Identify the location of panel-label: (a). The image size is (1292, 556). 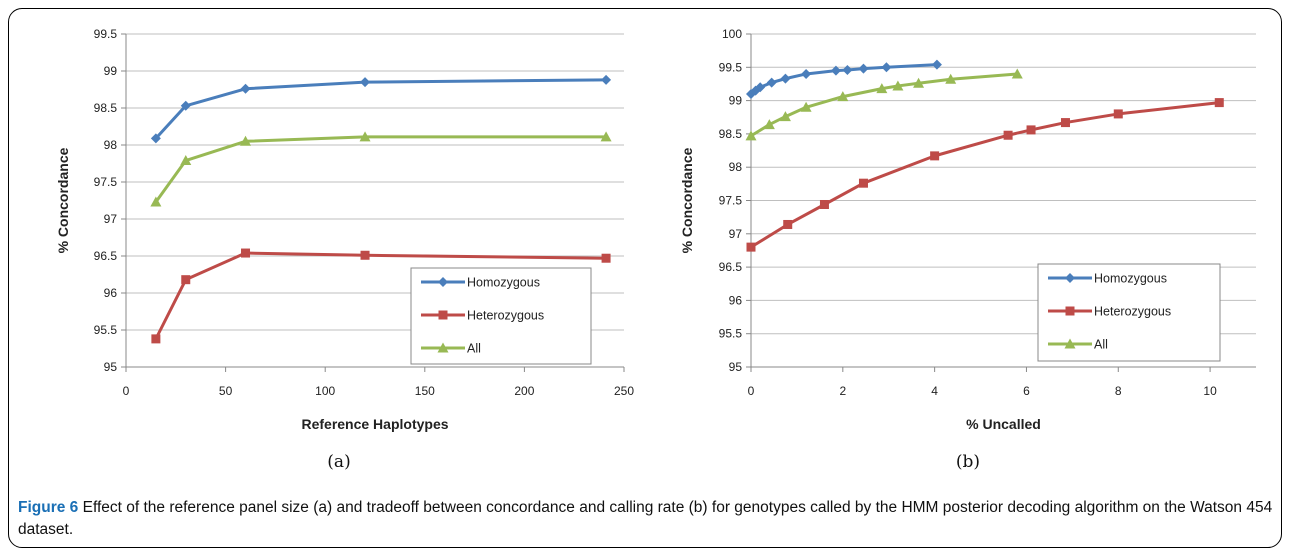
(338, 462).